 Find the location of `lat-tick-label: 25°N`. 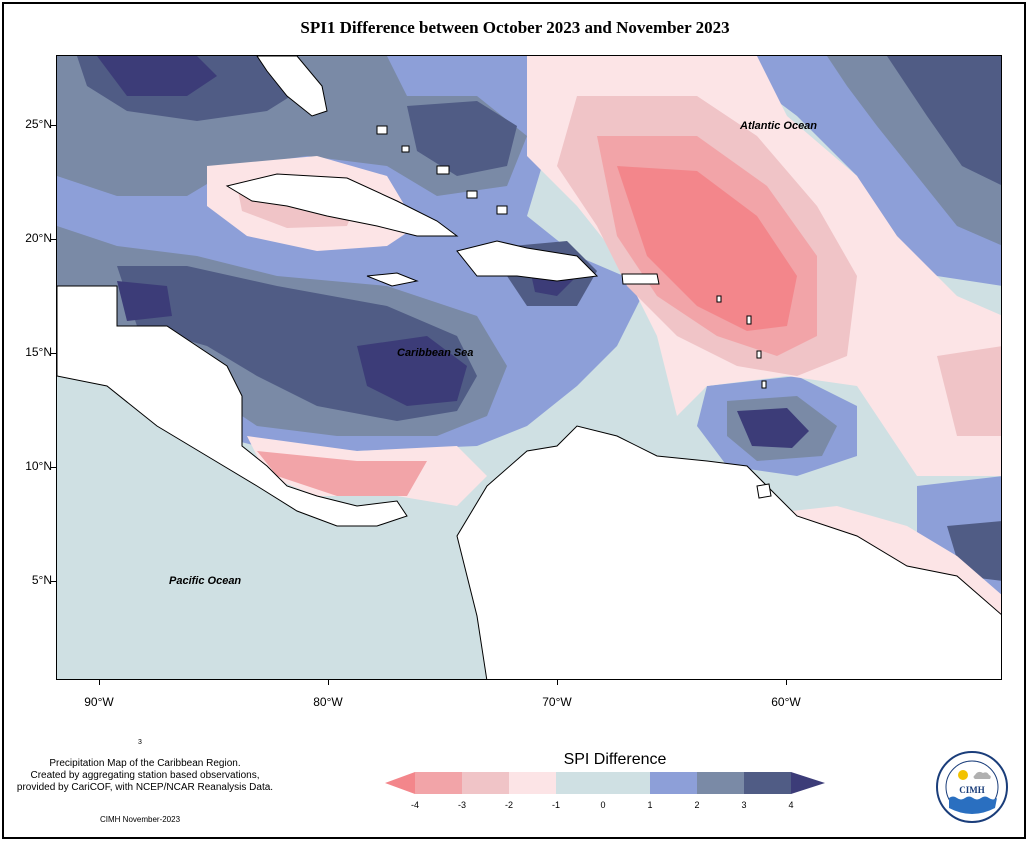

lat-tick-label: 25°N is located at coordinates (38, 124).